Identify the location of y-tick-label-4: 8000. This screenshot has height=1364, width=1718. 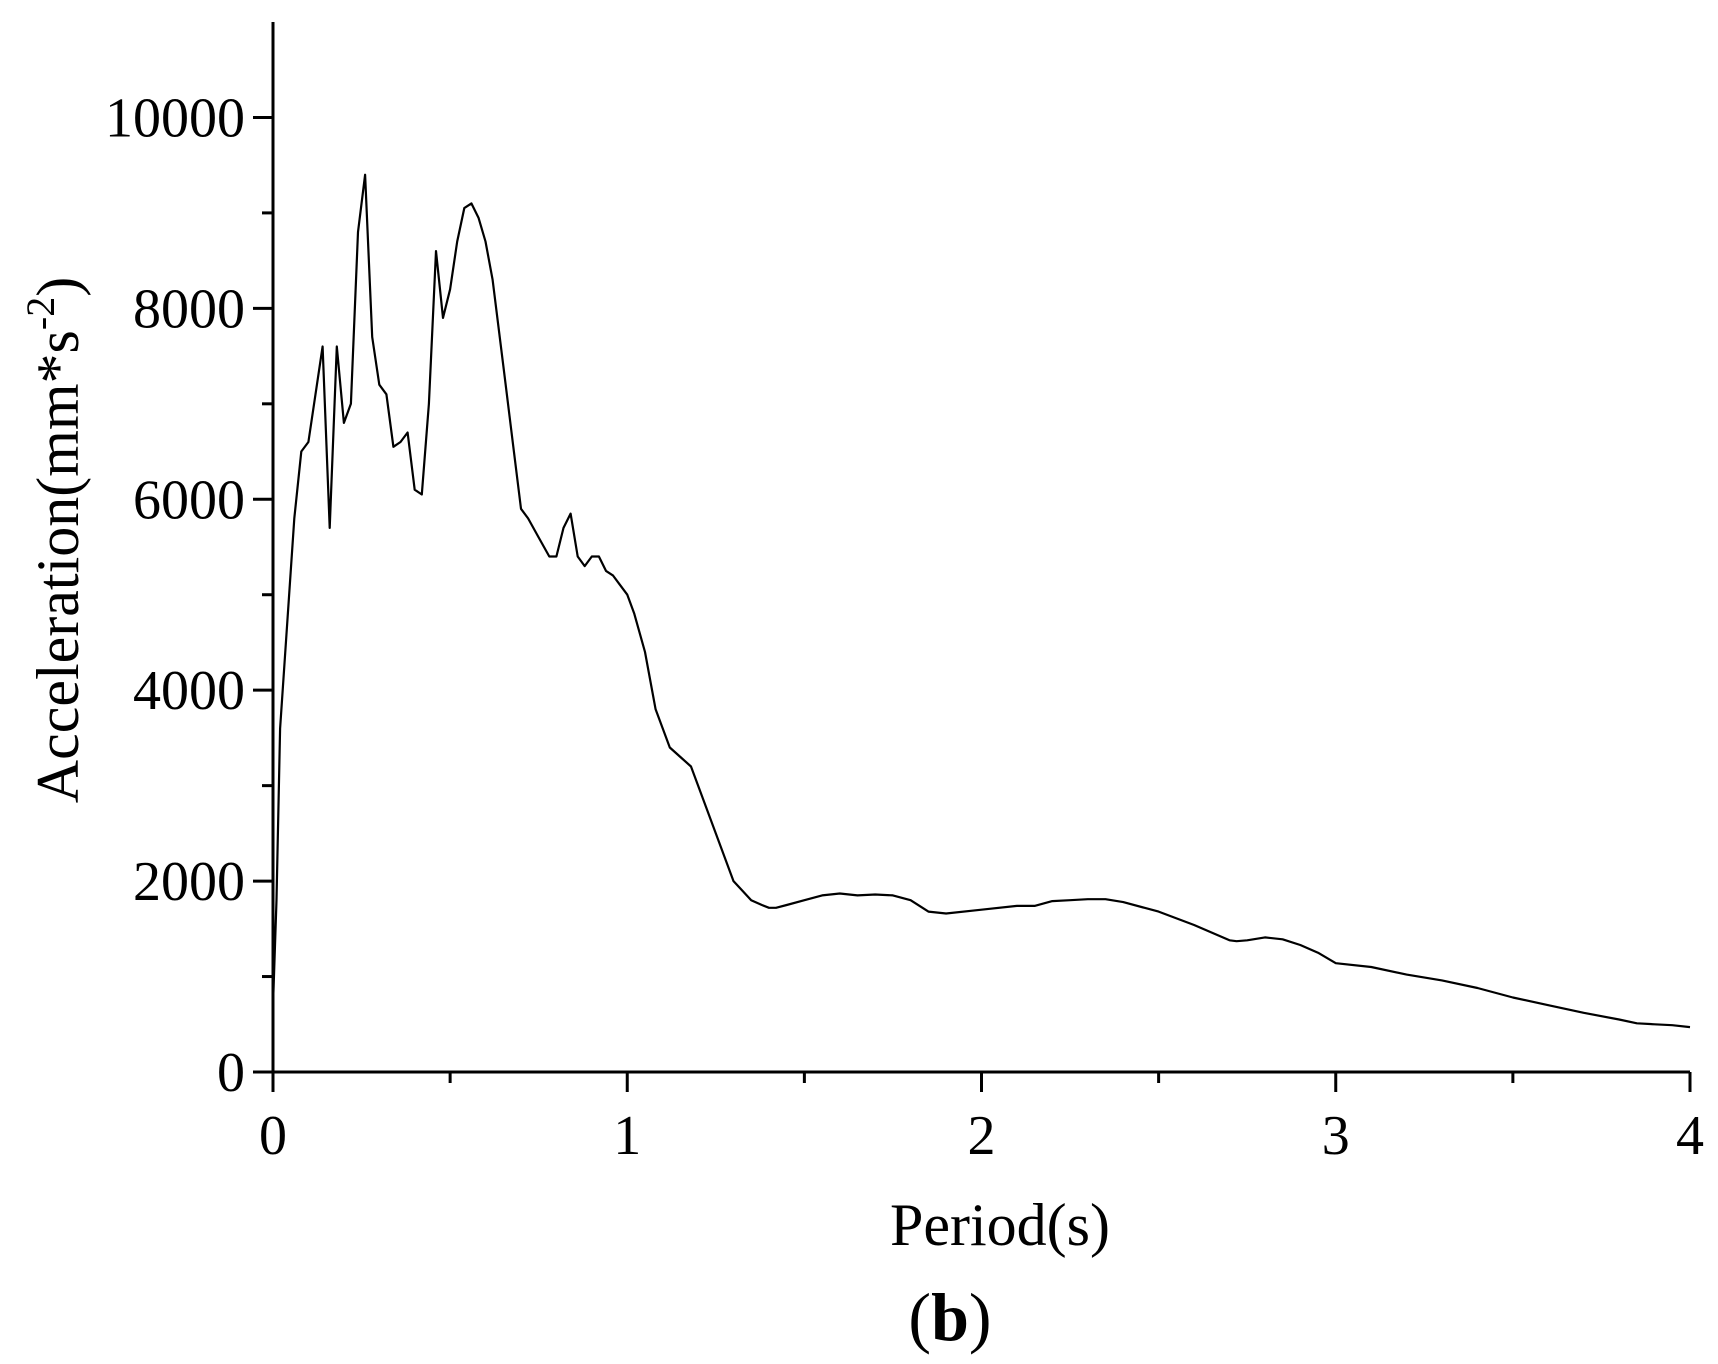
(189, 309).